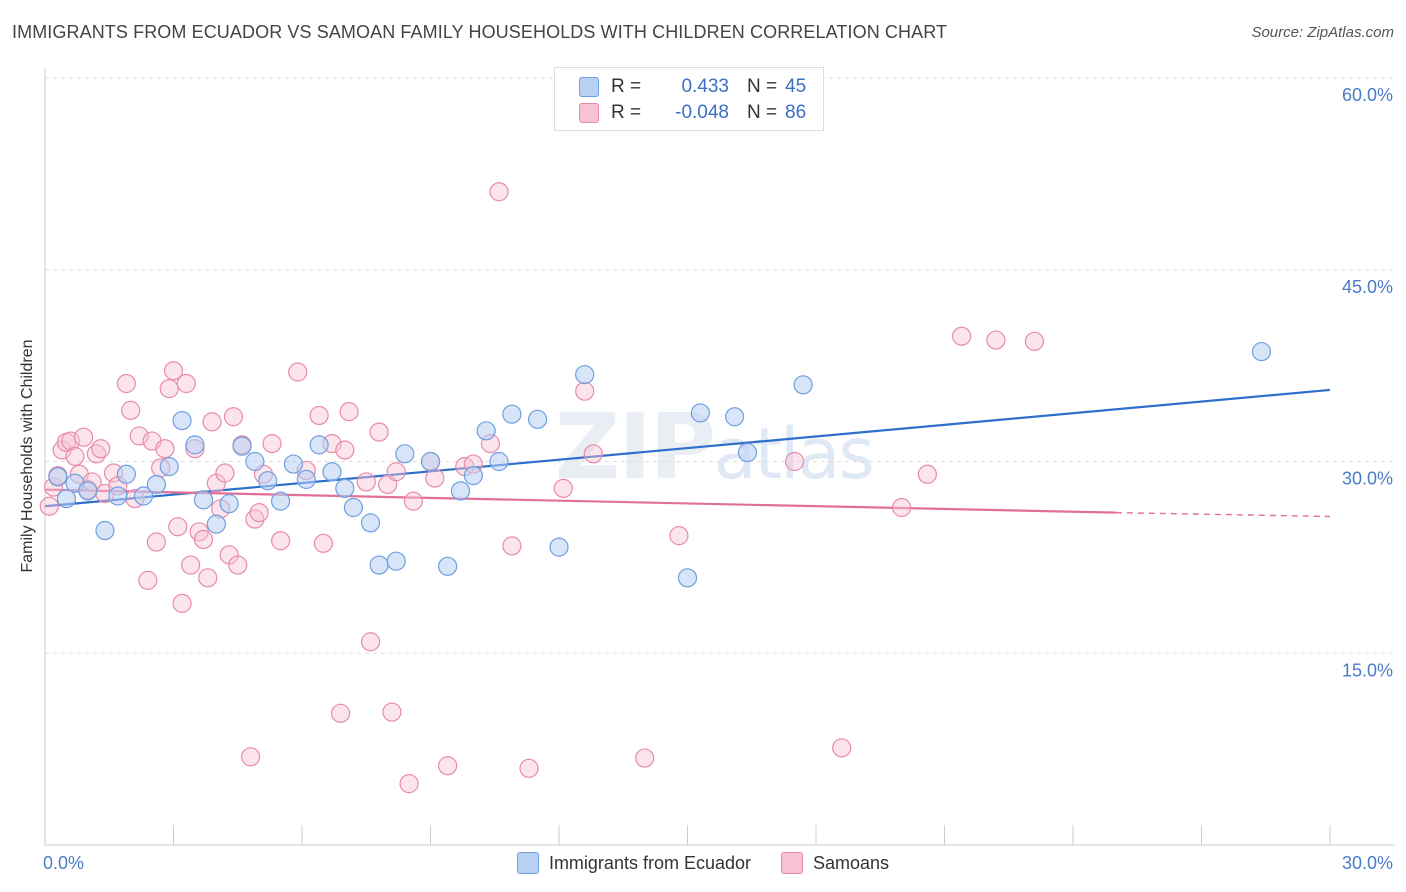 The width and height of the screenshot is (1406, 892). I want to click on x-tick-label: 30.0%, so click(1367, 863).